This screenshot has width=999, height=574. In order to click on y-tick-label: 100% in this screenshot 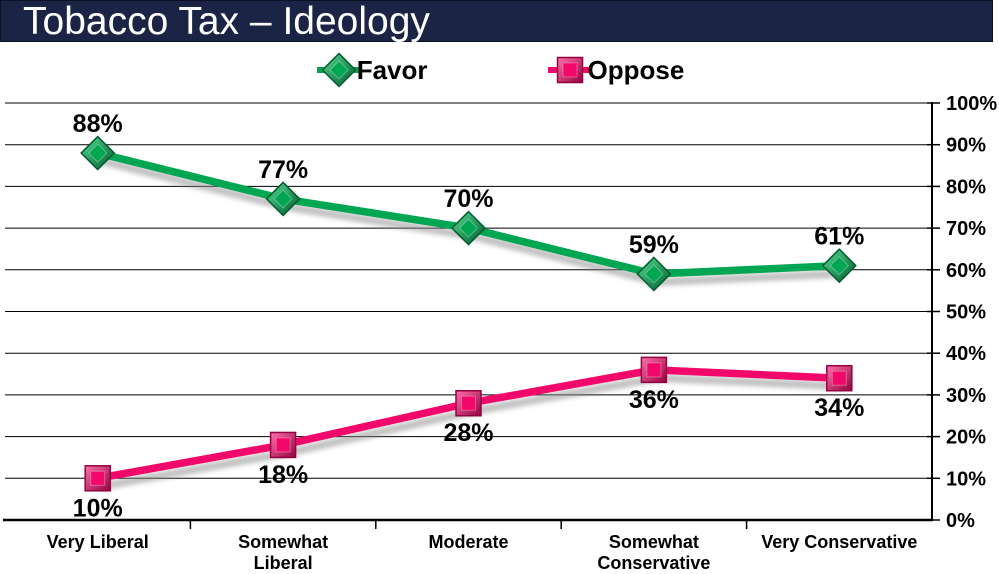, I will do `click(971, 104)`.